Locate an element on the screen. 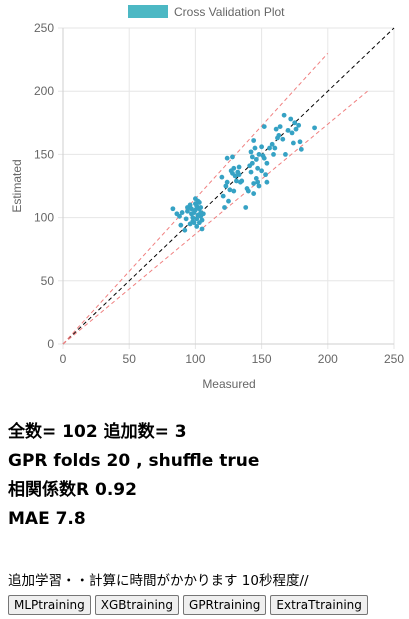 The image size is (409, 619). mlp-training-button: MLPtraining is located at coordinates (49, 605).